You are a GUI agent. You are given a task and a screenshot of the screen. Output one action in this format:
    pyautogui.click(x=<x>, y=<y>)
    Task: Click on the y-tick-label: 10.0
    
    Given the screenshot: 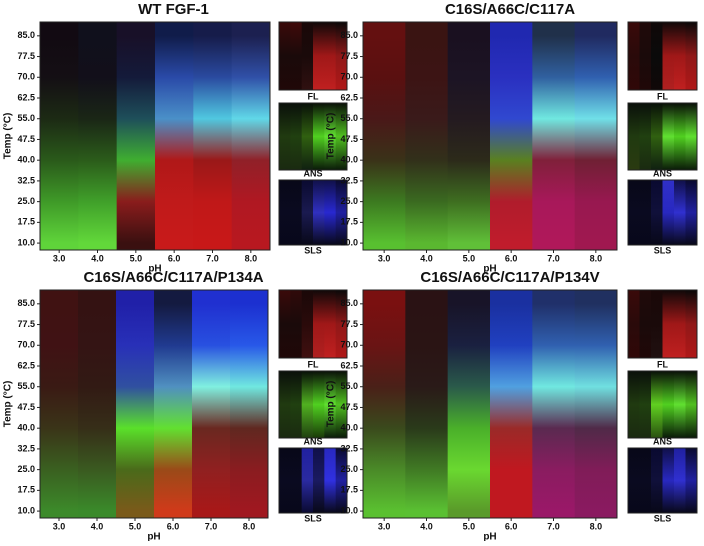 What is the action you would take?
    pyautogui.click(x=26, y=242)
    